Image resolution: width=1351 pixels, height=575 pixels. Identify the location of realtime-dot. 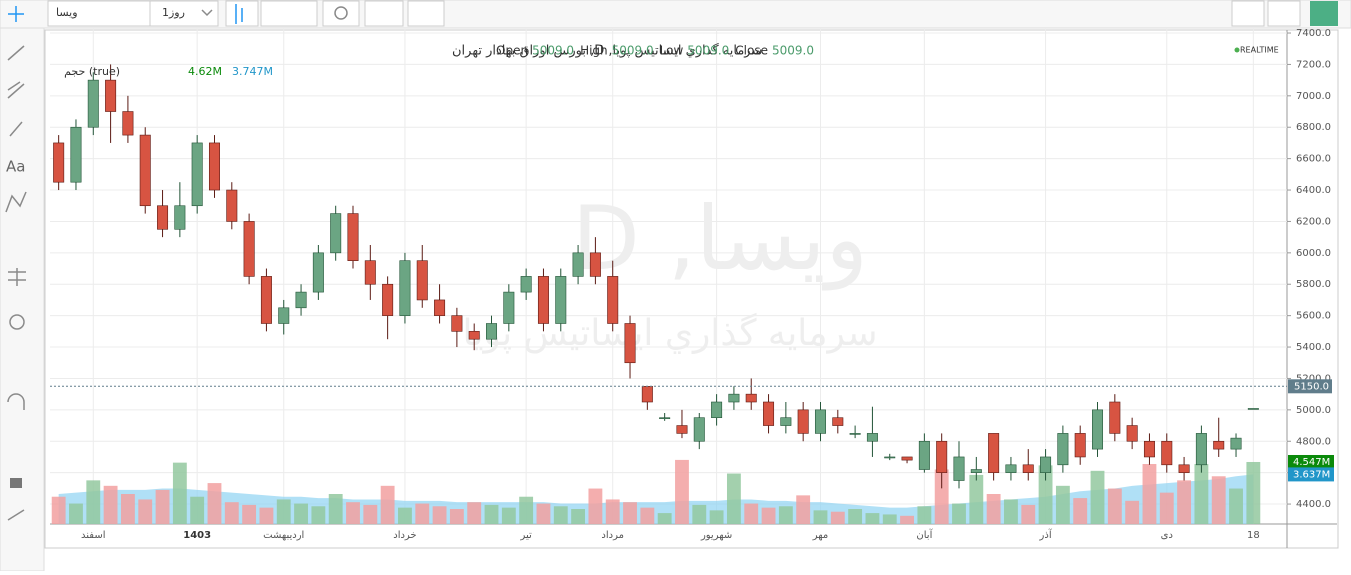
(1237, 50).